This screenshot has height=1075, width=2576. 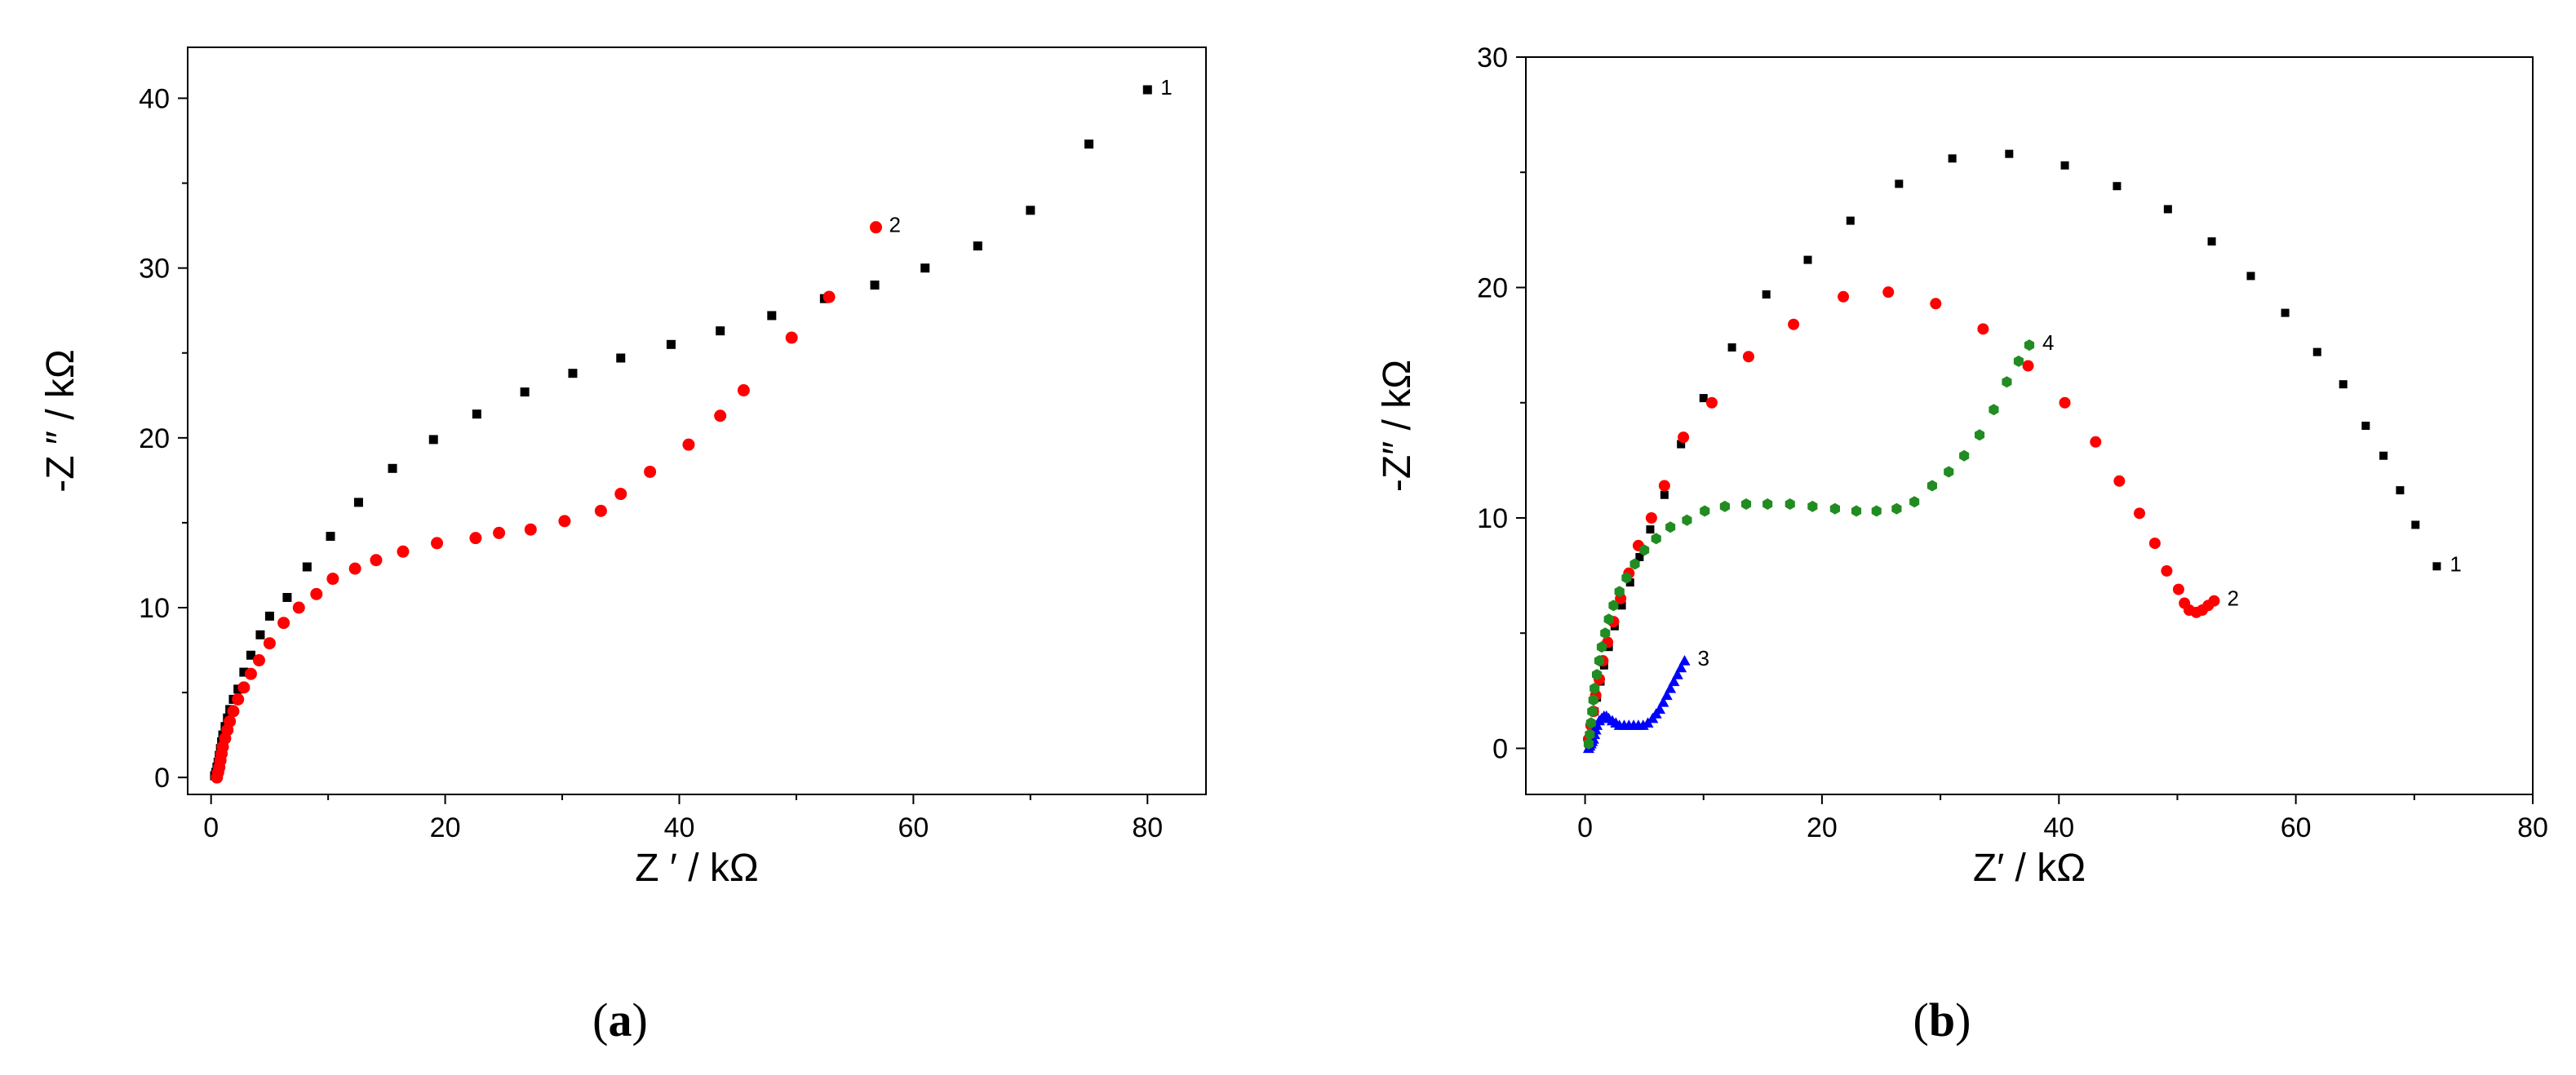 What do you see at coordinates (2080, 500) in the screenshot?
I see `series-labels-b: 1 2 3 4` at bounding box center [2080, 500].